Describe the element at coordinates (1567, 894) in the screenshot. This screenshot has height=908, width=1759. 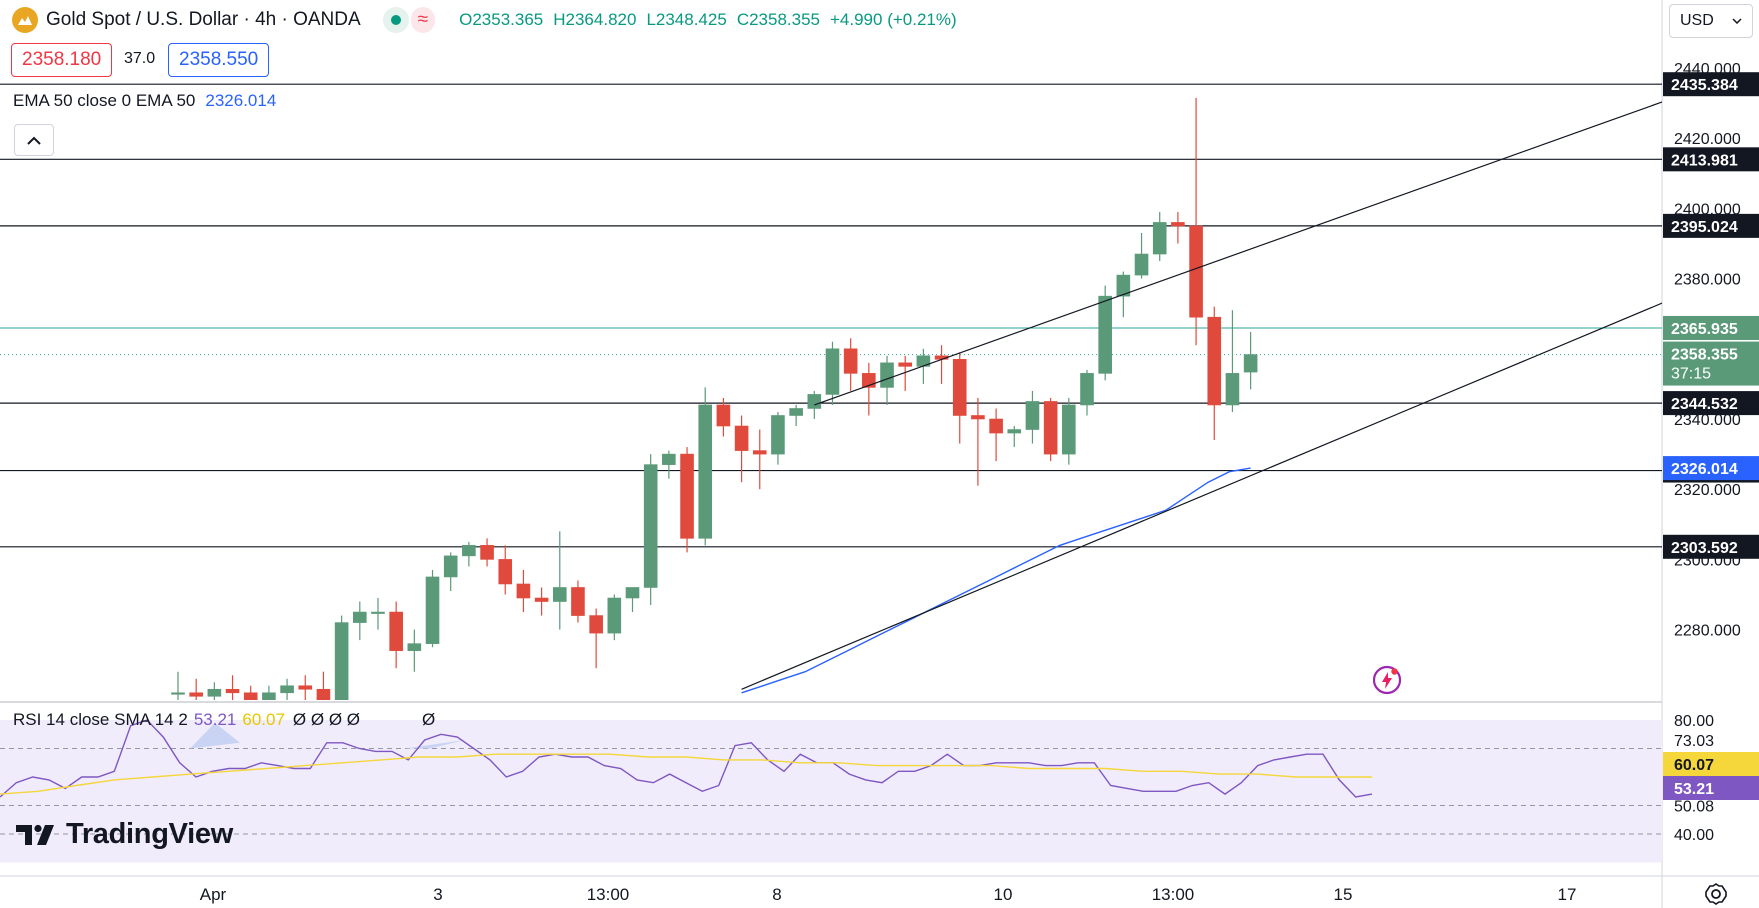
I see `time-tick-label: 17` at that location.